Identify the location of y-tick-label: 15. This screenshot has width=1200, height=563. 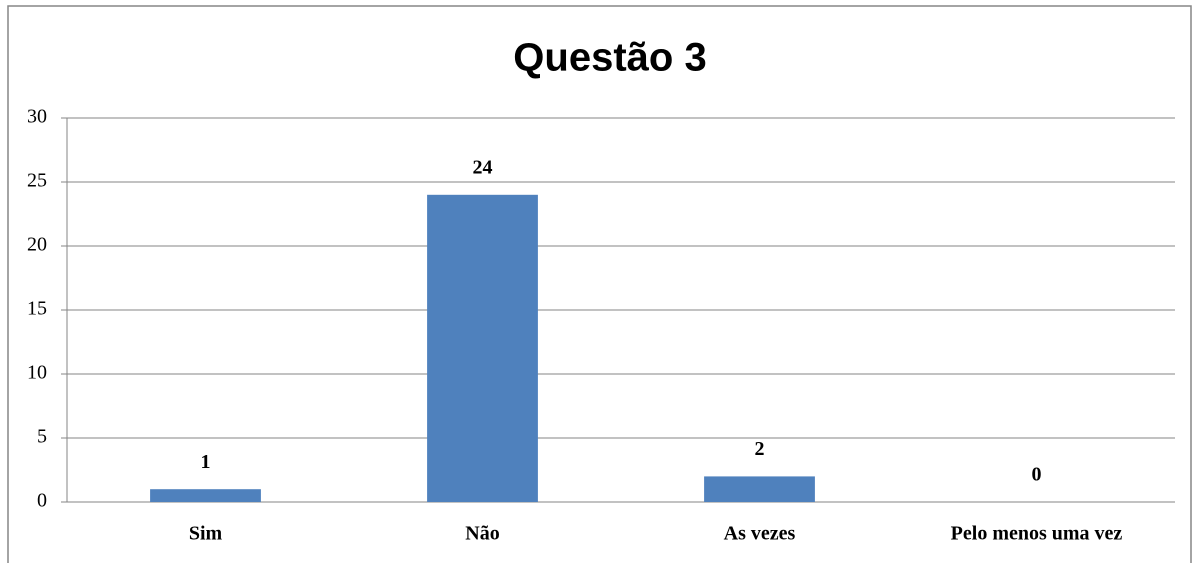
(37, 309).